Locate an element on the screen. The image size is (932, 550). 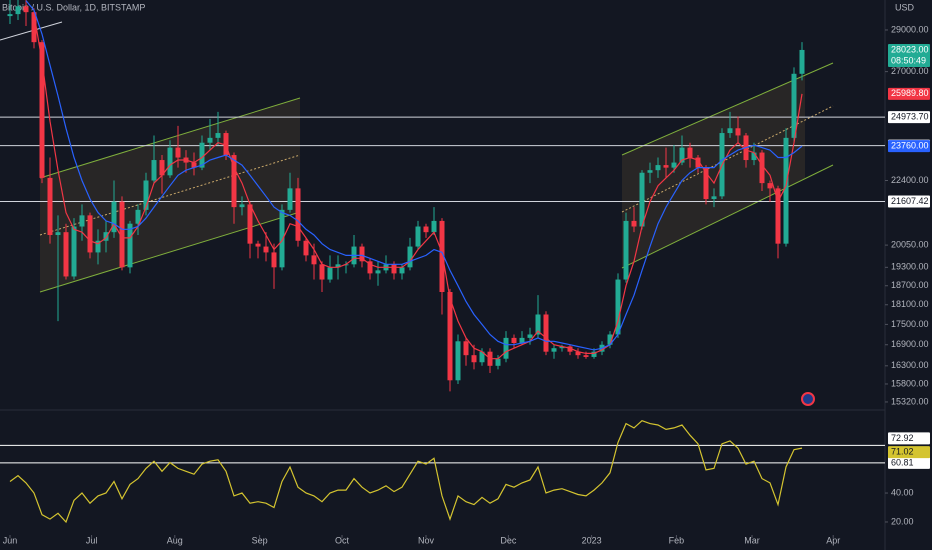
x-tick-label: Sep is located at coordinates (260, 540).